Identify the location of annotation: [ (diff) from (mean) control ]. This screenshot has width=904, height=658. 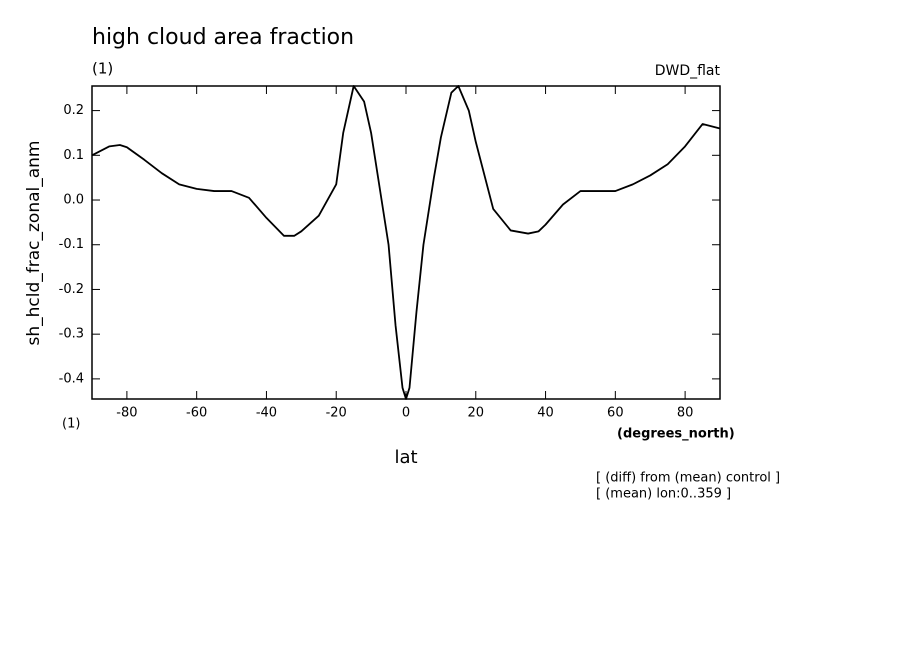
(688, 478).